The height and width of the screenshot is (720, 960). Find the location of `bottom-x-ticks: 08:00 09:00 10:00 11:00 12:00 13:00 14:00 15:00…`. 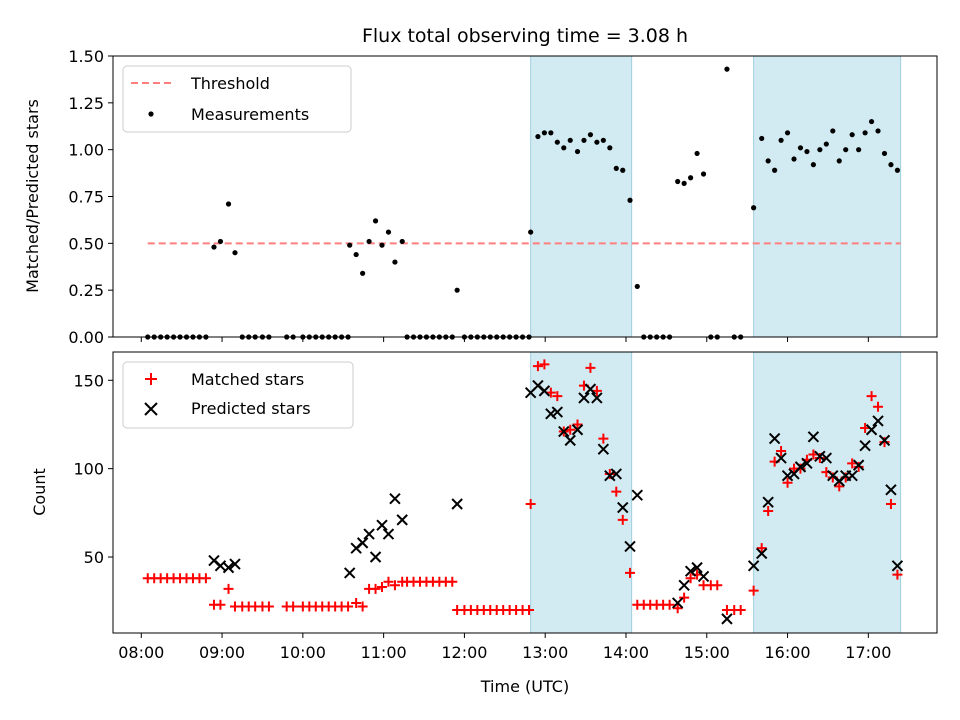

bottom-x-ticks: 08:00 09:00 10:00 11:00 12:00 13:00 14:00 15:00… is located at coordinates (504, 647).